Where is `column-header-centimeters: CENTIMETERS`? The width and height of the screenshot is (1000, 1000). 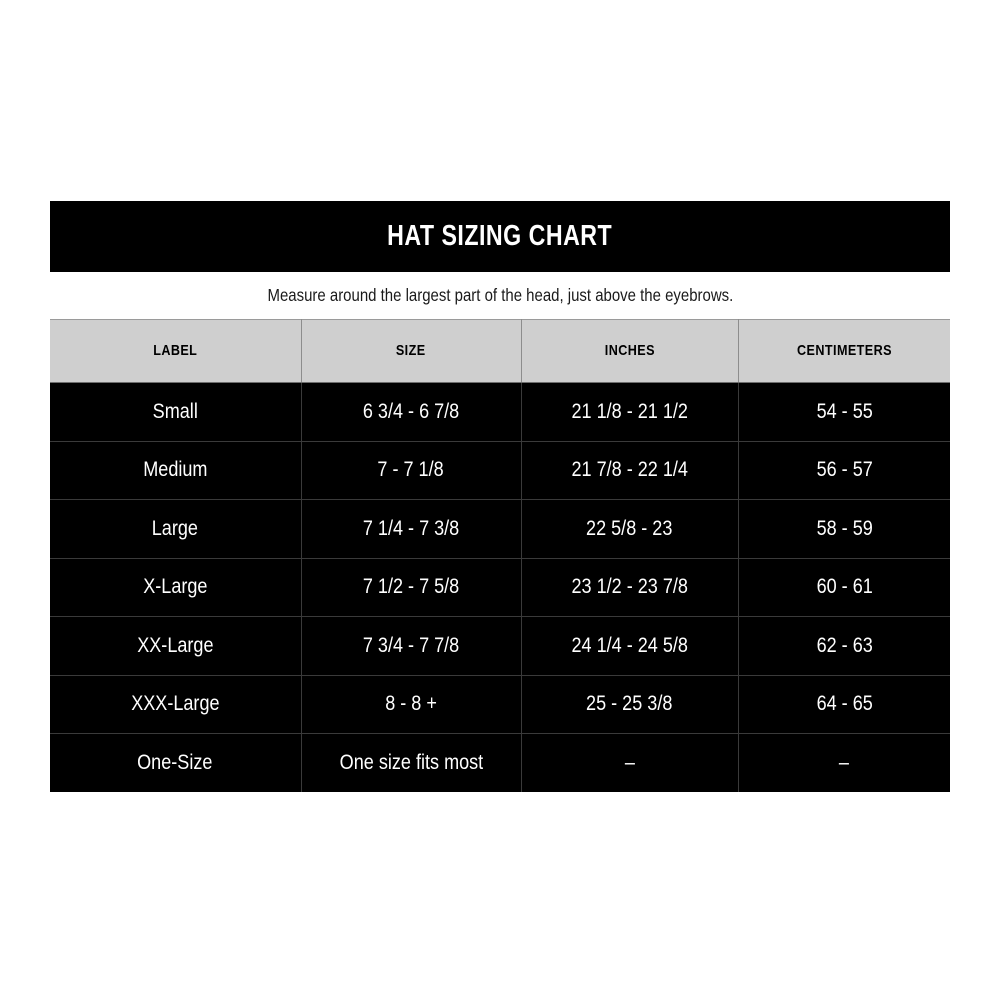 column-header-centimeters: CENTIMETERS is located at coordinates (844, 351).